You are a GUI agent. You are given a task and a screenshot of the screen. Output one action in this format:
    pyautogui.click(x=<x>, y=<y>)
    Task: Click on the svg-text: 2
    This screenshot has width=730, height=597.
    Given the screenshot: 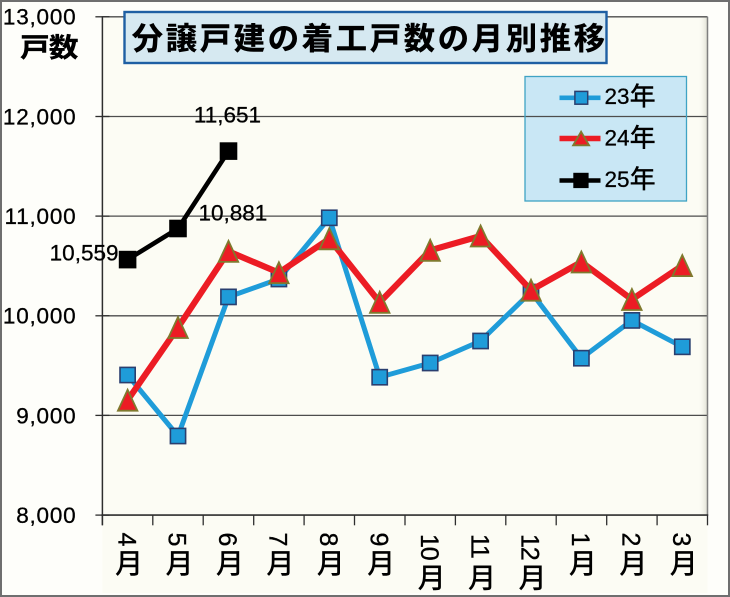 What is the action you would take?
    pyautogui.click(x=631, y=539)
    